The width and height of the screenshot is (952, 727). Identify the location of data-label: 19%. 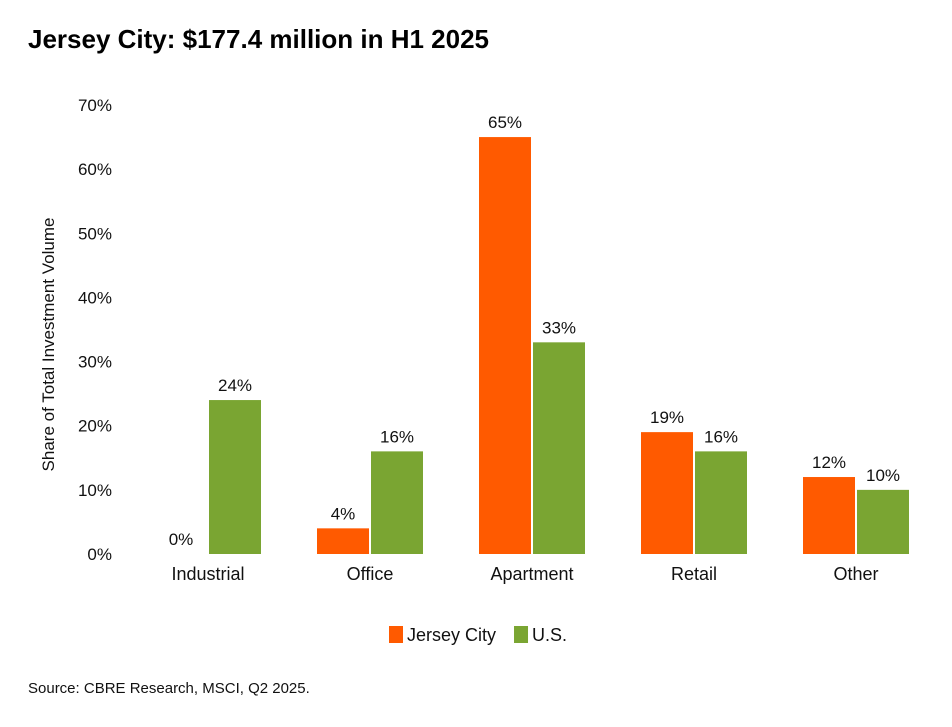
(667, 417).